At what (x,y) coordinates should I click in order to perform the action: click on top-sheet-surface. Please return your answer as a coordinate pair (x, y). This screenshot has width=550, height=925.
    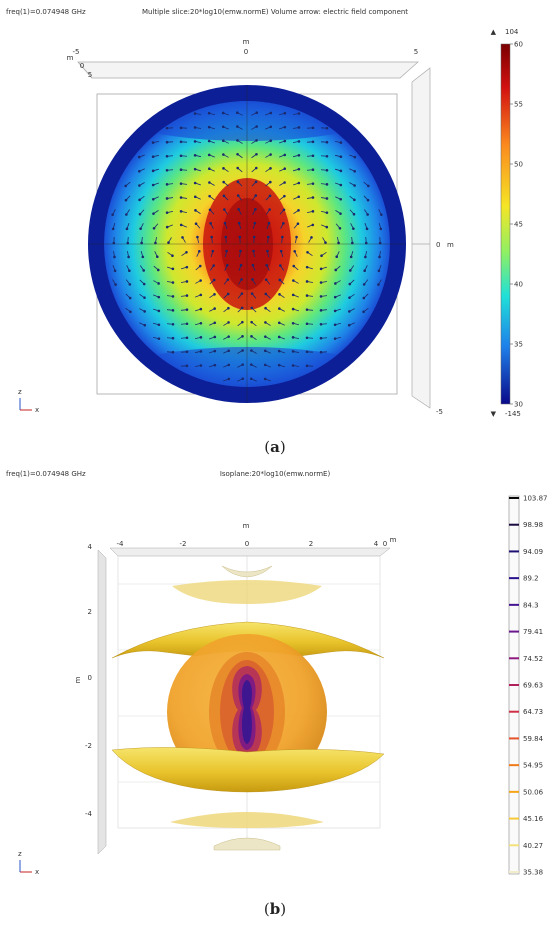
    Looking at the image, I should click on (247, 592).